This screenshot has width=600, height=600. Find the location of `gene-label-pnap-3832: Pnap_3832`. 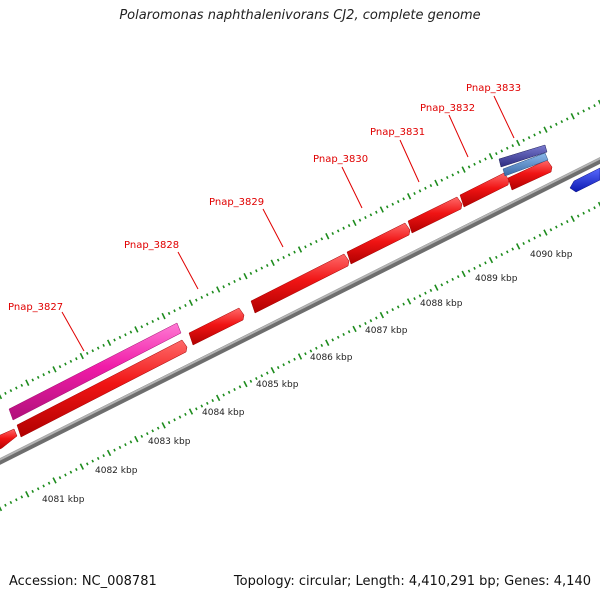

gene-label-pnap-3832: Pnap_3832 is located at coordinates (447, 108).